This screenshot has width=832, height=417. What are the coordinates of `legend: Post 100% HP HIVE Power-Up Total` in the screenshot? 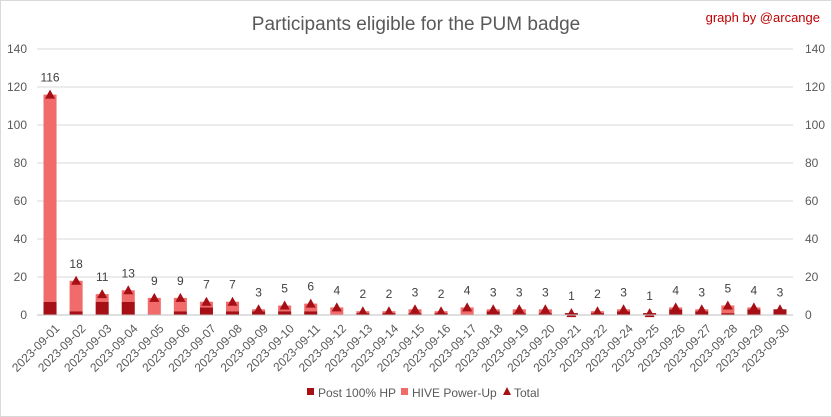 It's located at (423, 393).